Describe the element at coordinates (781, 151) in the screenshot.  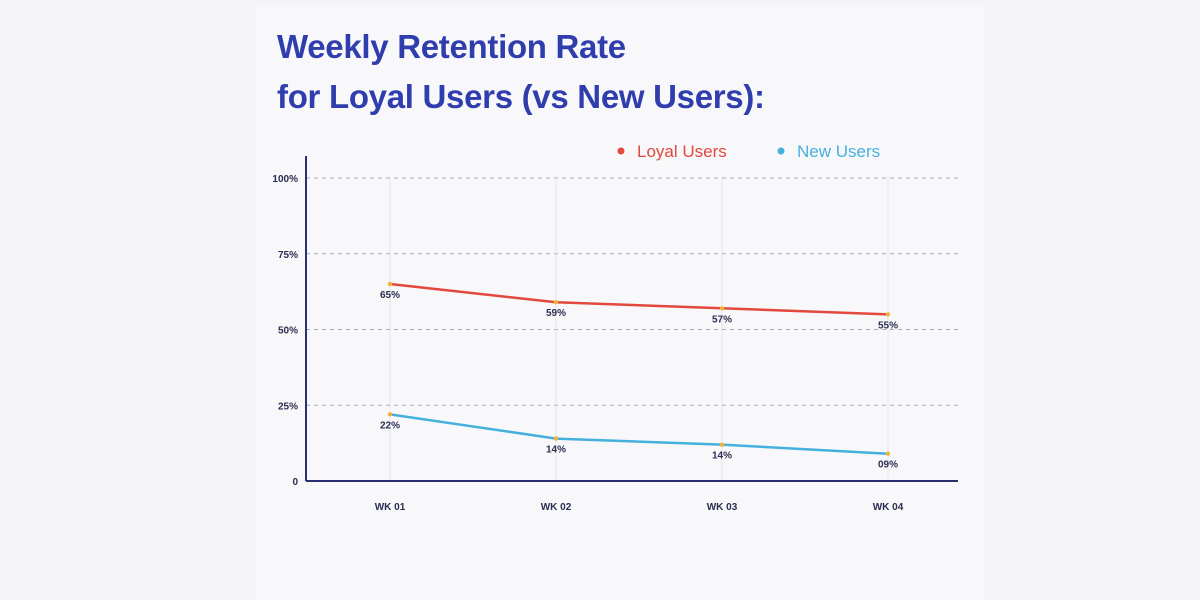
I see `legend-marker-new-users` at that location.